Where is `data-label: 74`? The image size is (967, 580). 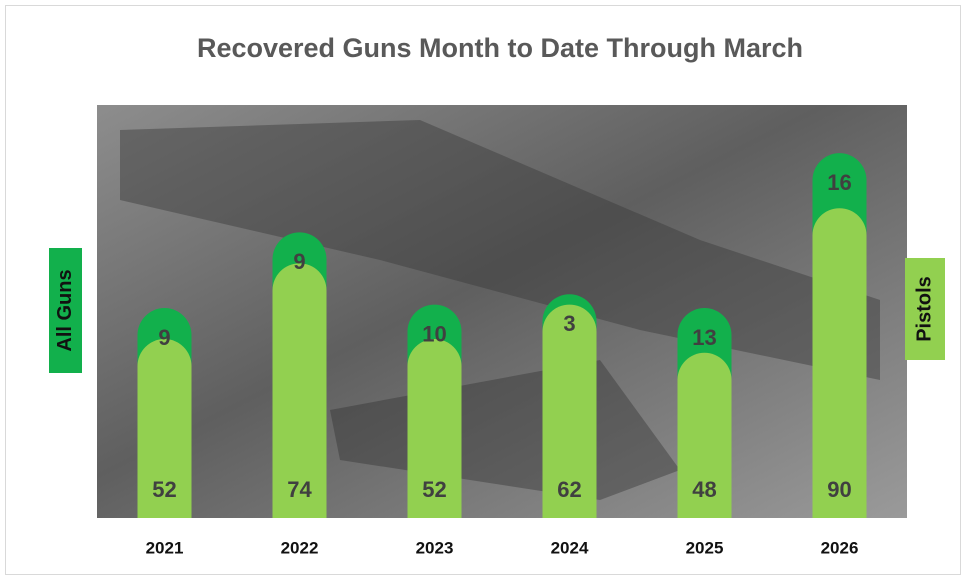
data-label: 74 is located at coordinates (299, 489).